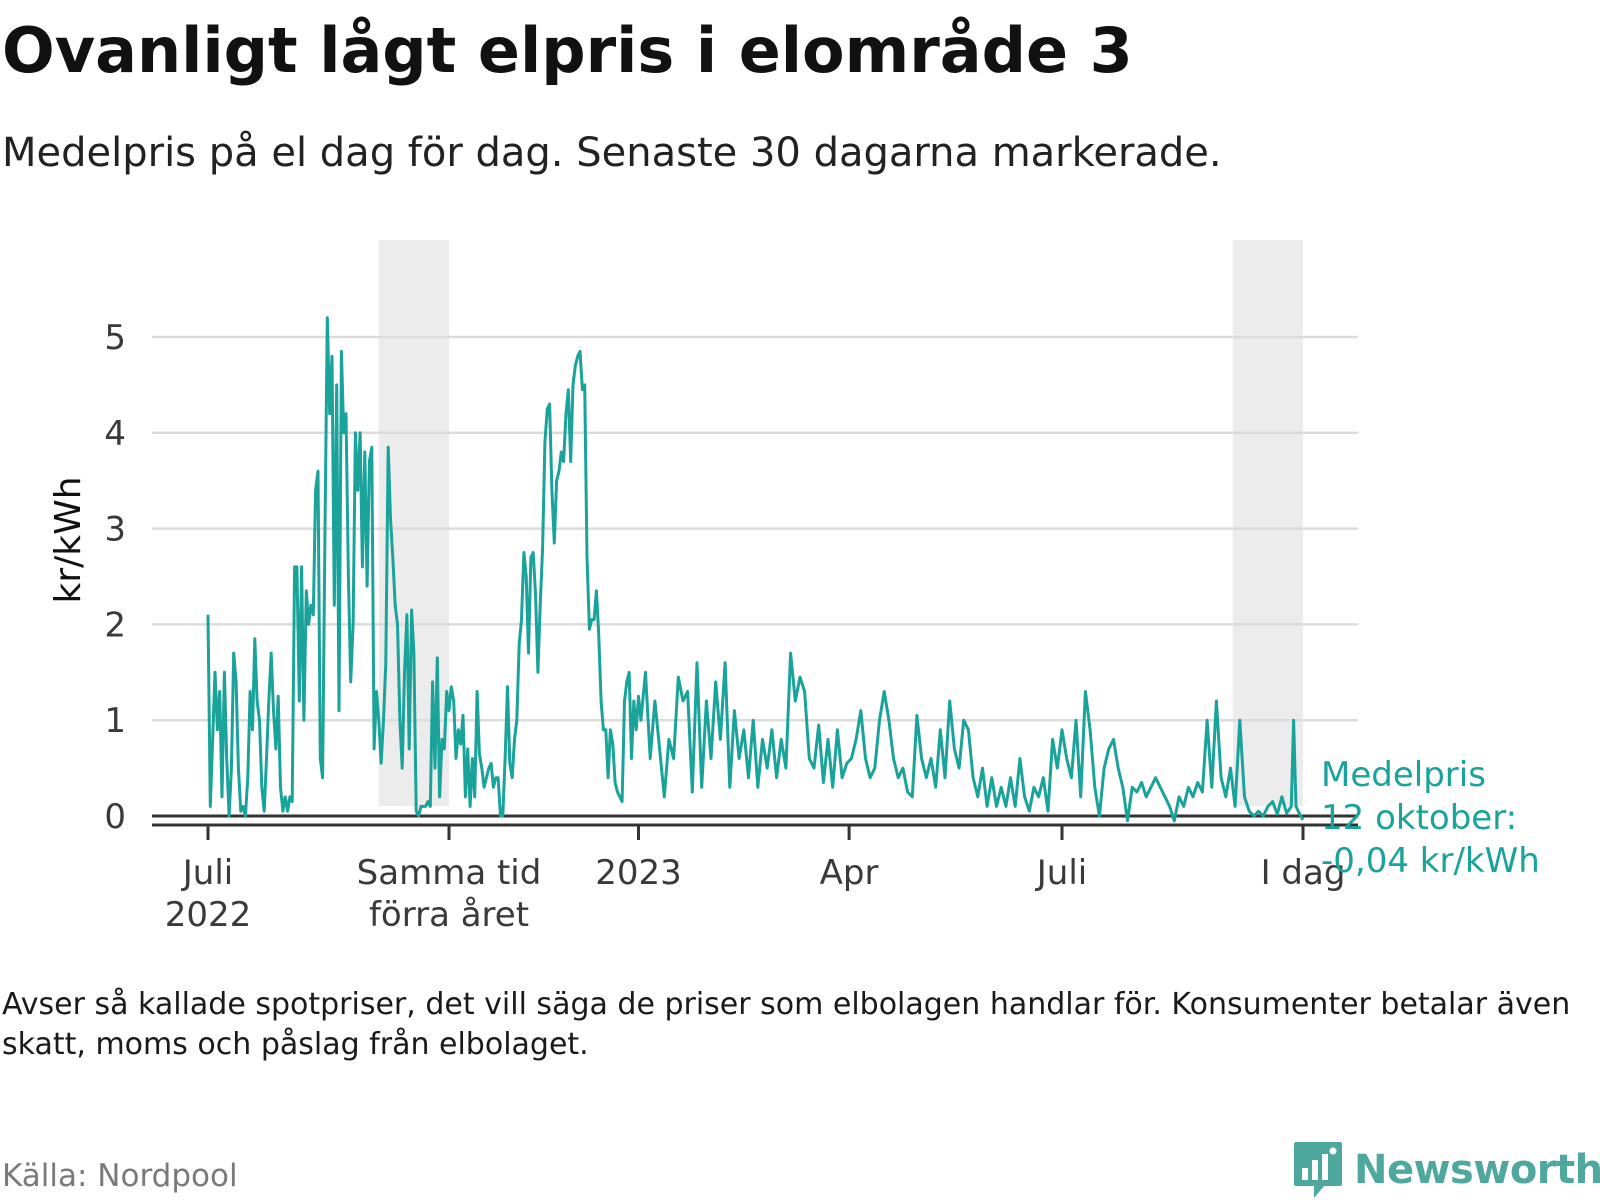  What do you see at coordinates (208, 915) in the screenshot?
I see `x-tick-label-0-1: 2022` at bounding box center [208, 915].